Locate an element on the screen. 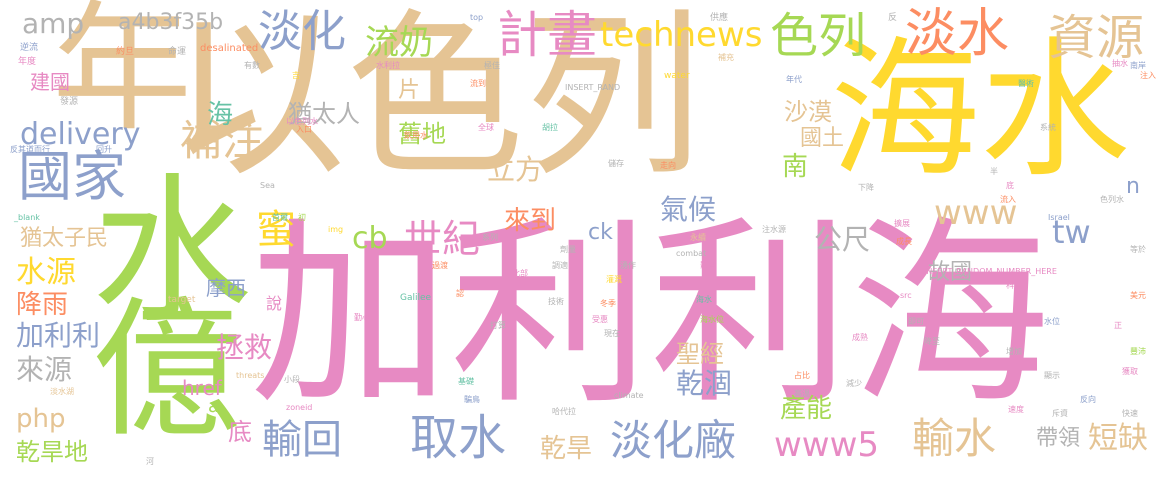  word-qushui: 取水 is located at coordinates (458, 438).